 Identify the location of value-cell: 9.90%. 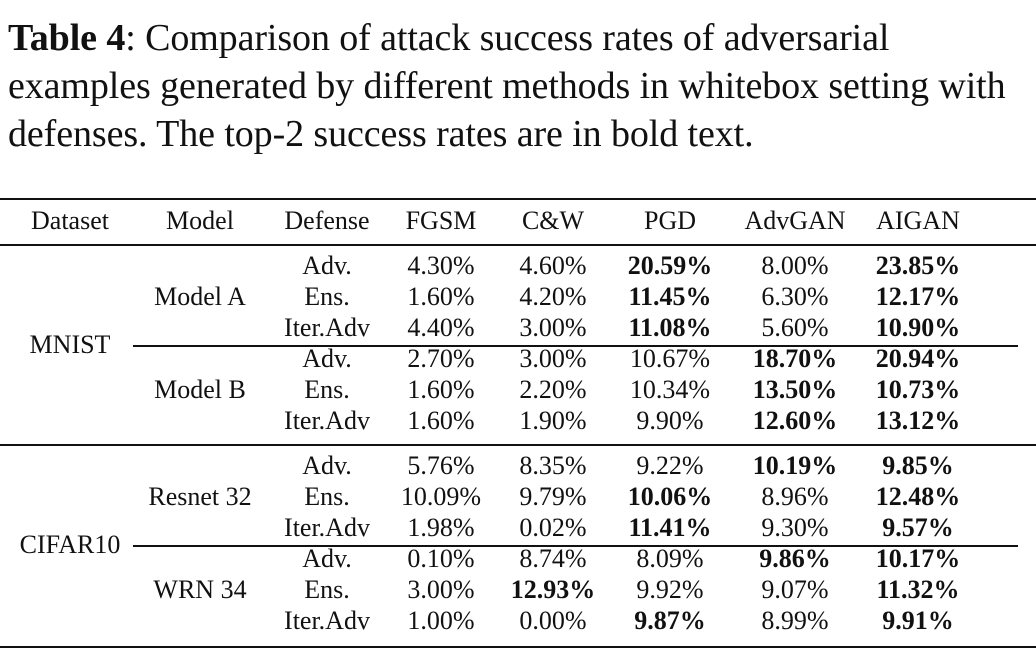
(670, 420).